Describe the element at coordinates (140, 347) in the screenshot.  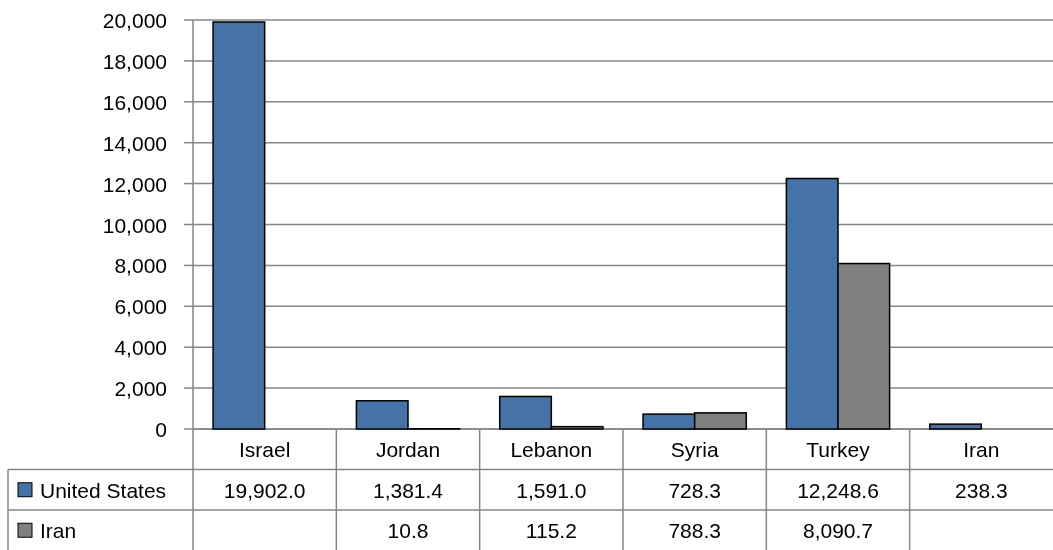
I see `y-tick-label: 4,000` at that location.